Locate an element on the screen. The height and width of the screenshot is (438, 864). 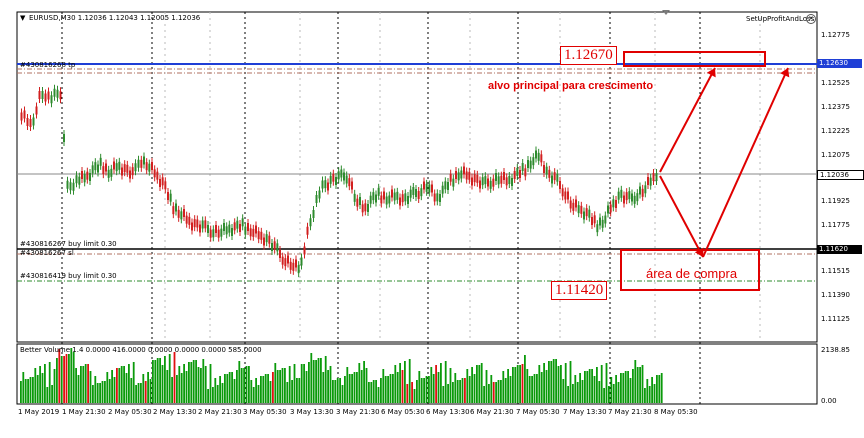
close-icon: ✕ is located at coordinates (811, 19).